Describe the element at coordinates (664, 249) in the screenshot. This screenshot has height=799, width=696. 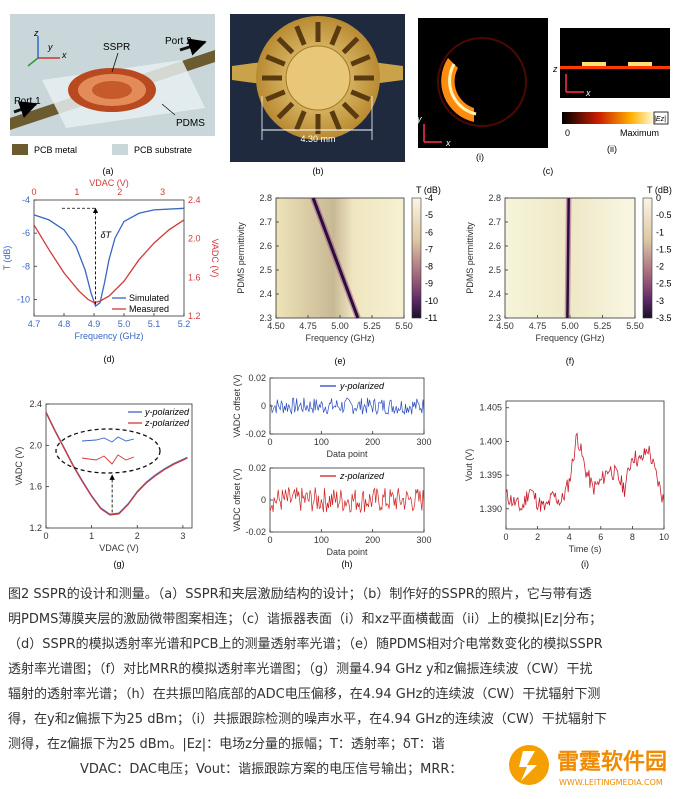
I see `colorbar-tick-label: -1.5` at that location.